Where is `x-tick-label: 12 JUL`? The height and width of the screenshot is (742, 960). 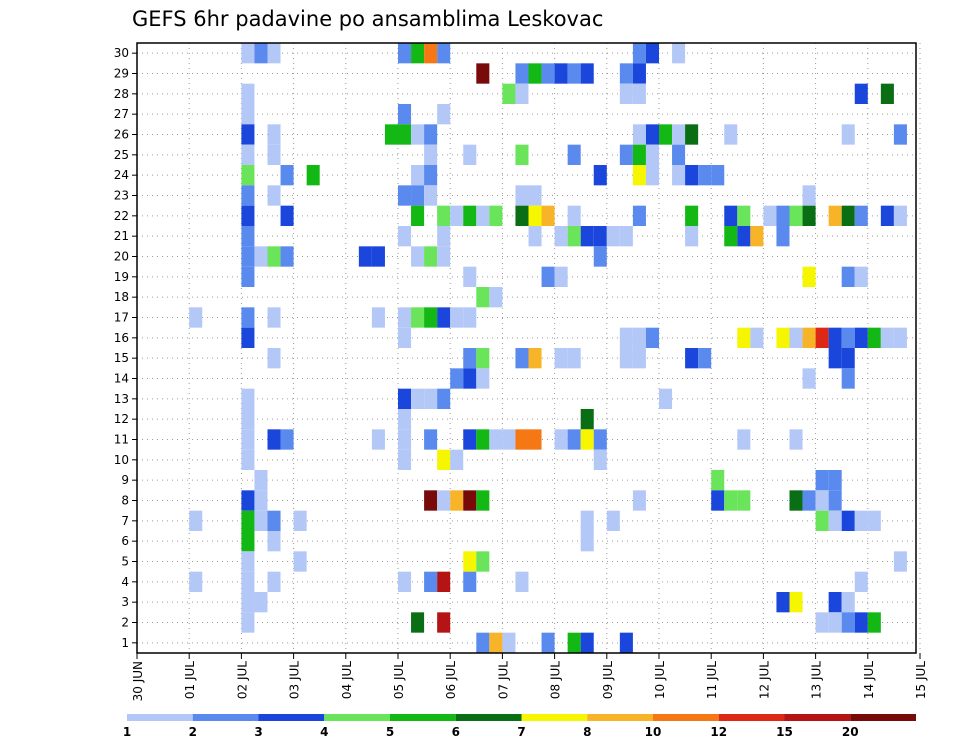 x-tick-label: 12 JUL is located at coordinates (764, 680).